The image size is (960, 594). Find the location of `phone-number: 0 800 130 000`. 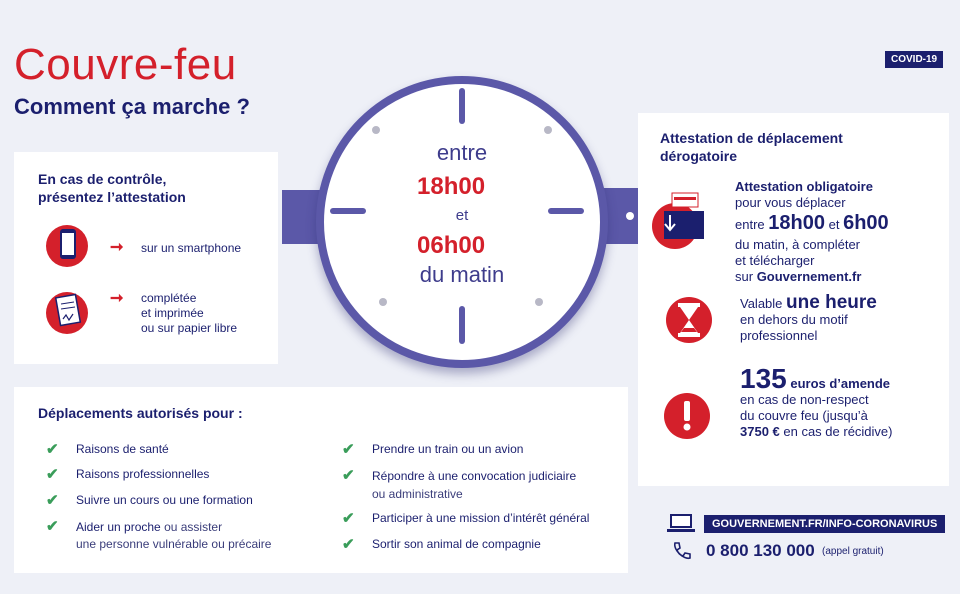

phone-number: 0 800 130 000 is located at coordinates (760, 550).